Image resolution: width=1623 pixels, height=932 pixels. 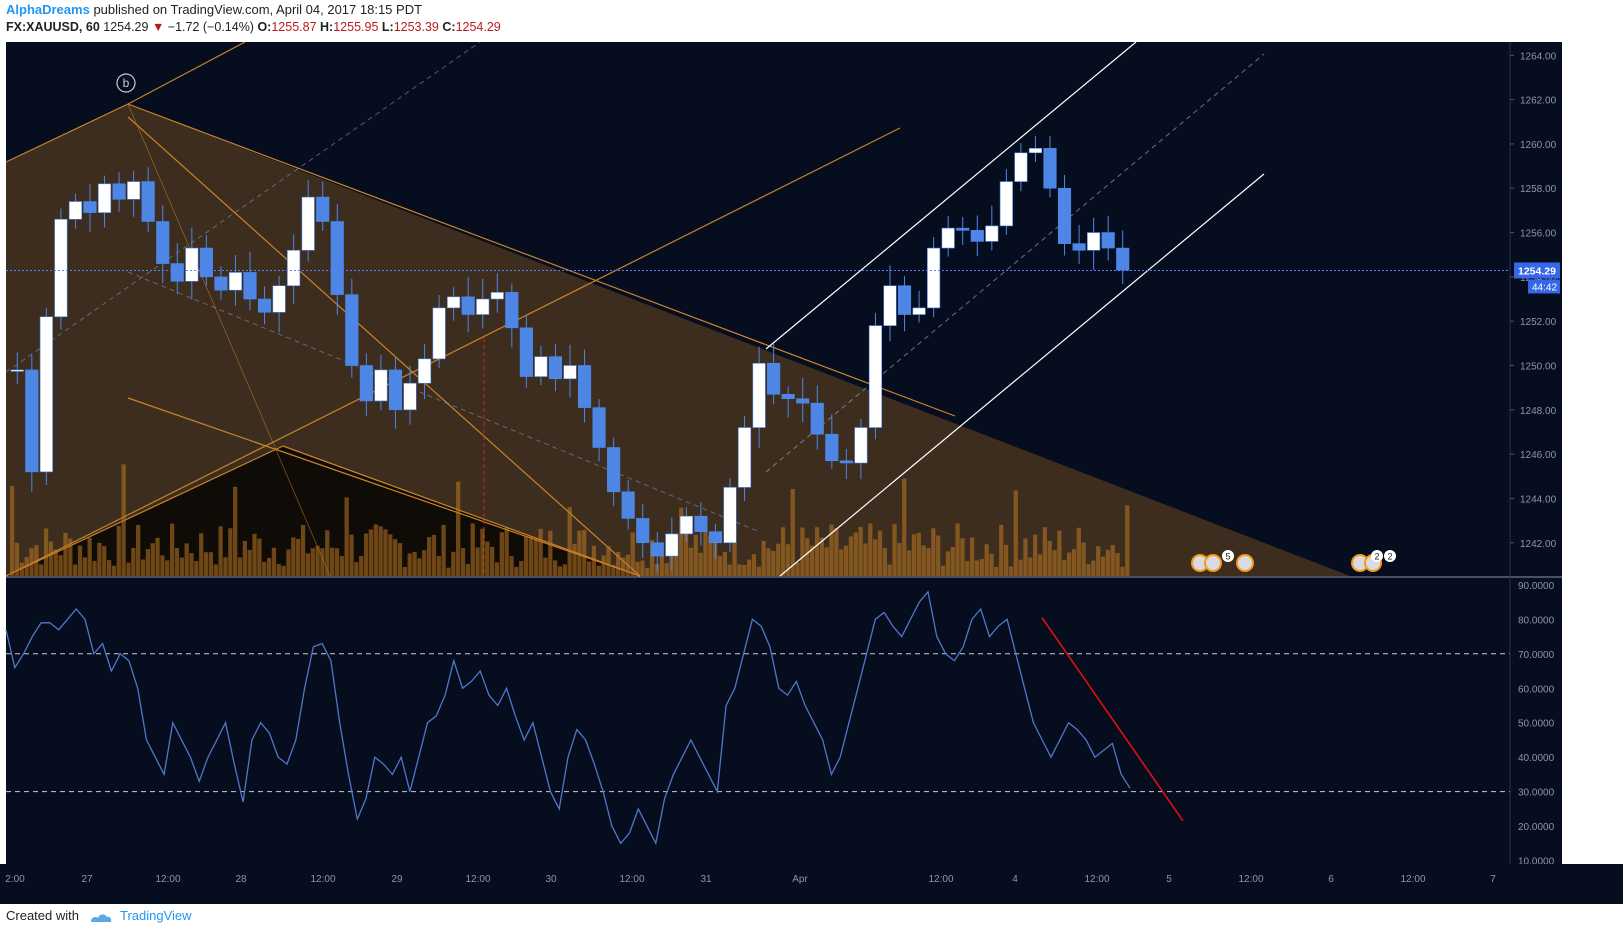 What do you see at coordinates (186, 73) in the screenshot?
I see `fork-top-ray` at bounding box center [186, 73].